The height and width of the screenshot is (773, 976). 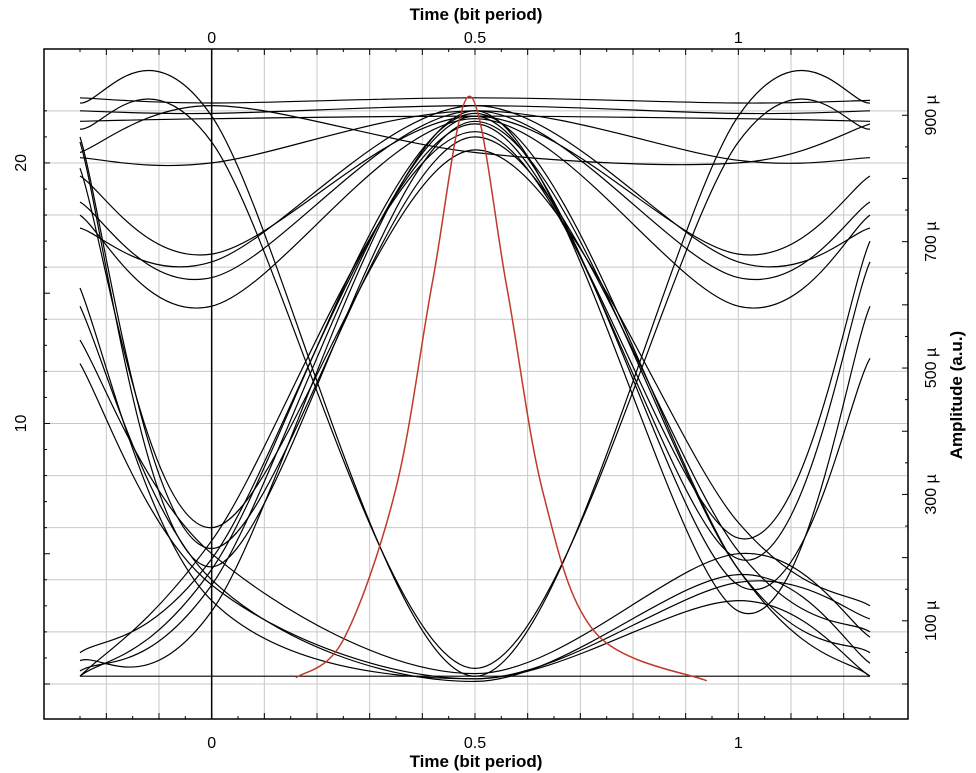 What do you see at coordinates (475, 38) in the screenshot?
I see `x-tick-label-top: 0.5` at bounding box center [475, 38].